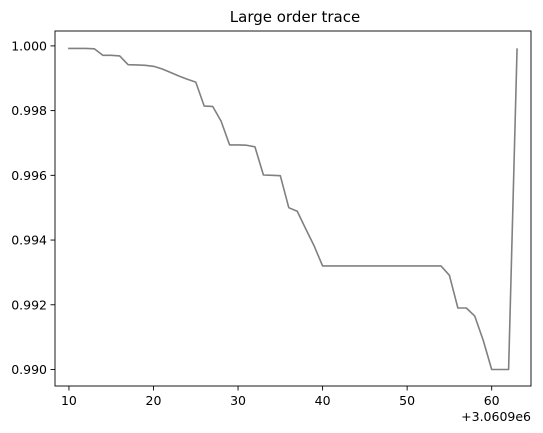 Image resolution: width=543 pixels, height=433 pixels. Describe the element at coordinates (492, 400) in the screenshot. I see `x-tick-label: 60` at that location.